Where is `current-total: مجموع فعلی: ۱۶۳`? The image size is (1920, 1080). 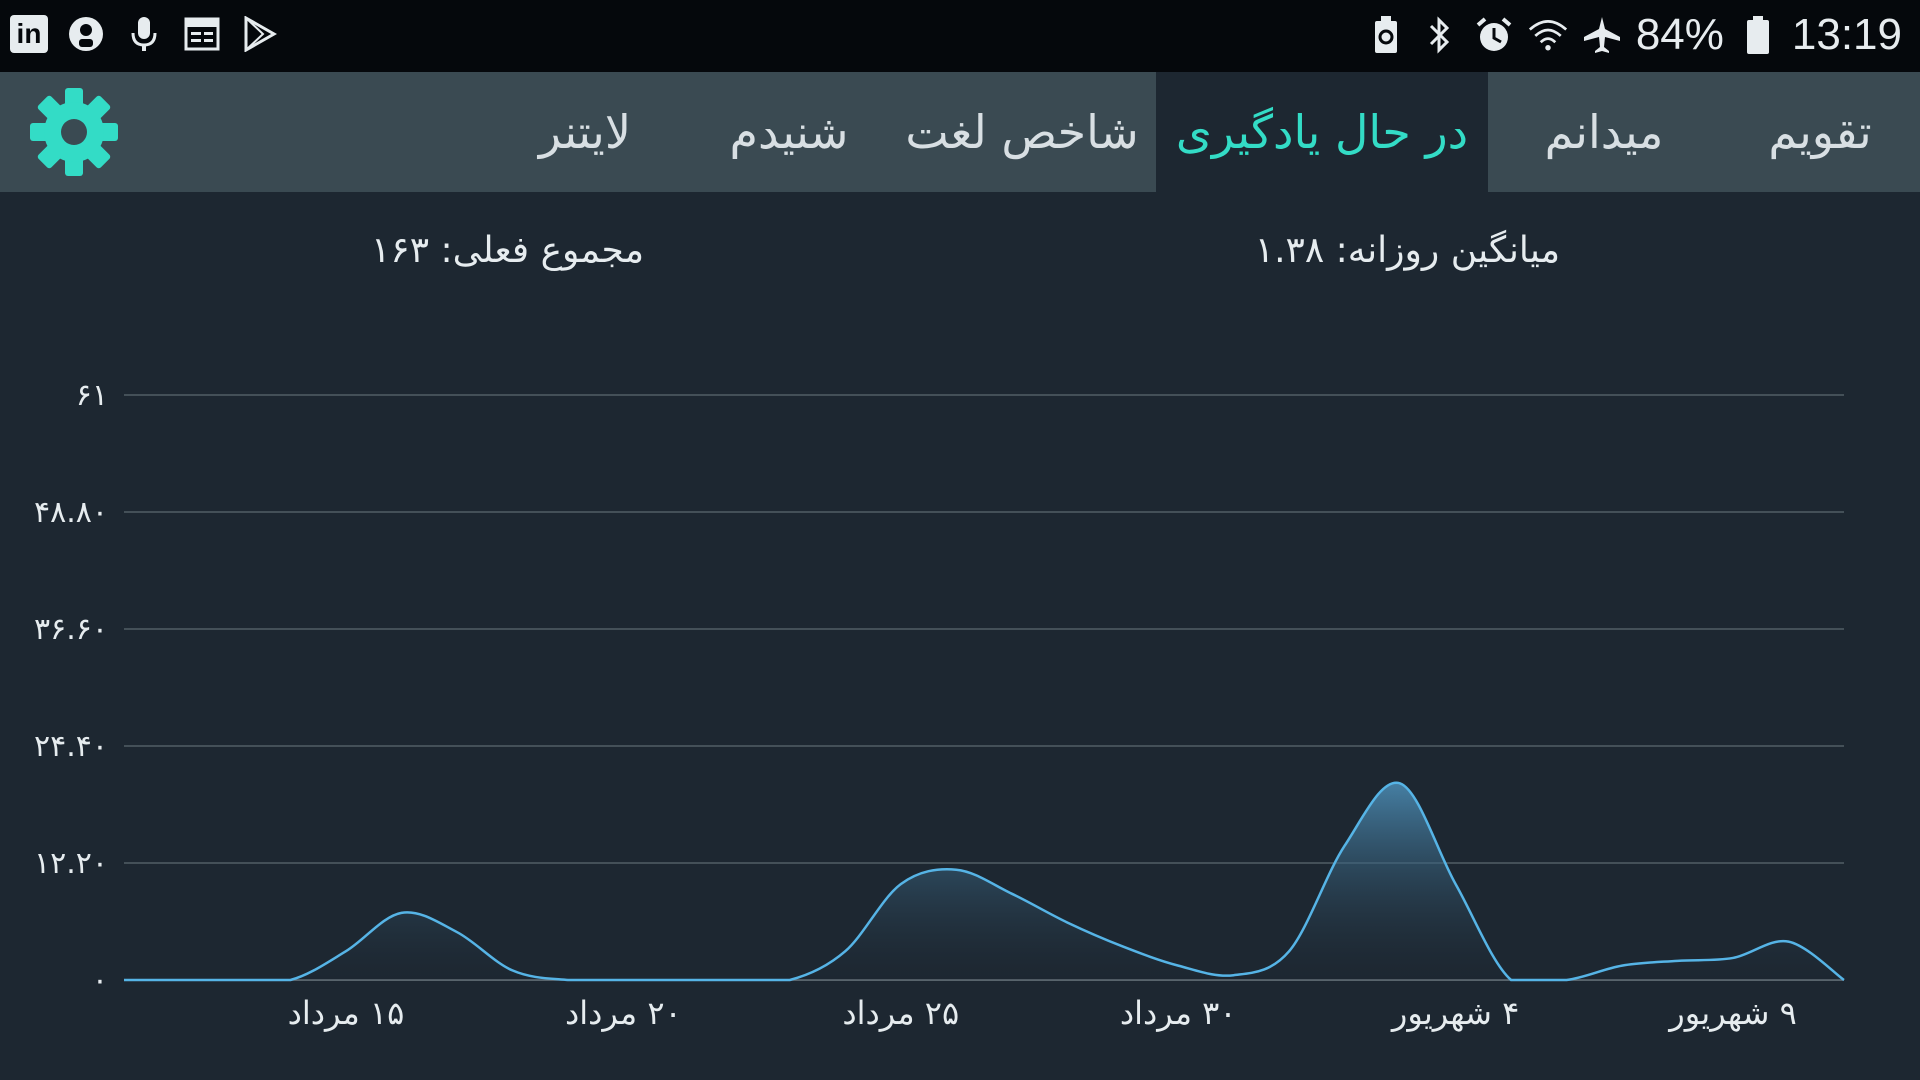
current-total: مجموع فعلی: ۱۶۳ is located at coordinates (507, 250).